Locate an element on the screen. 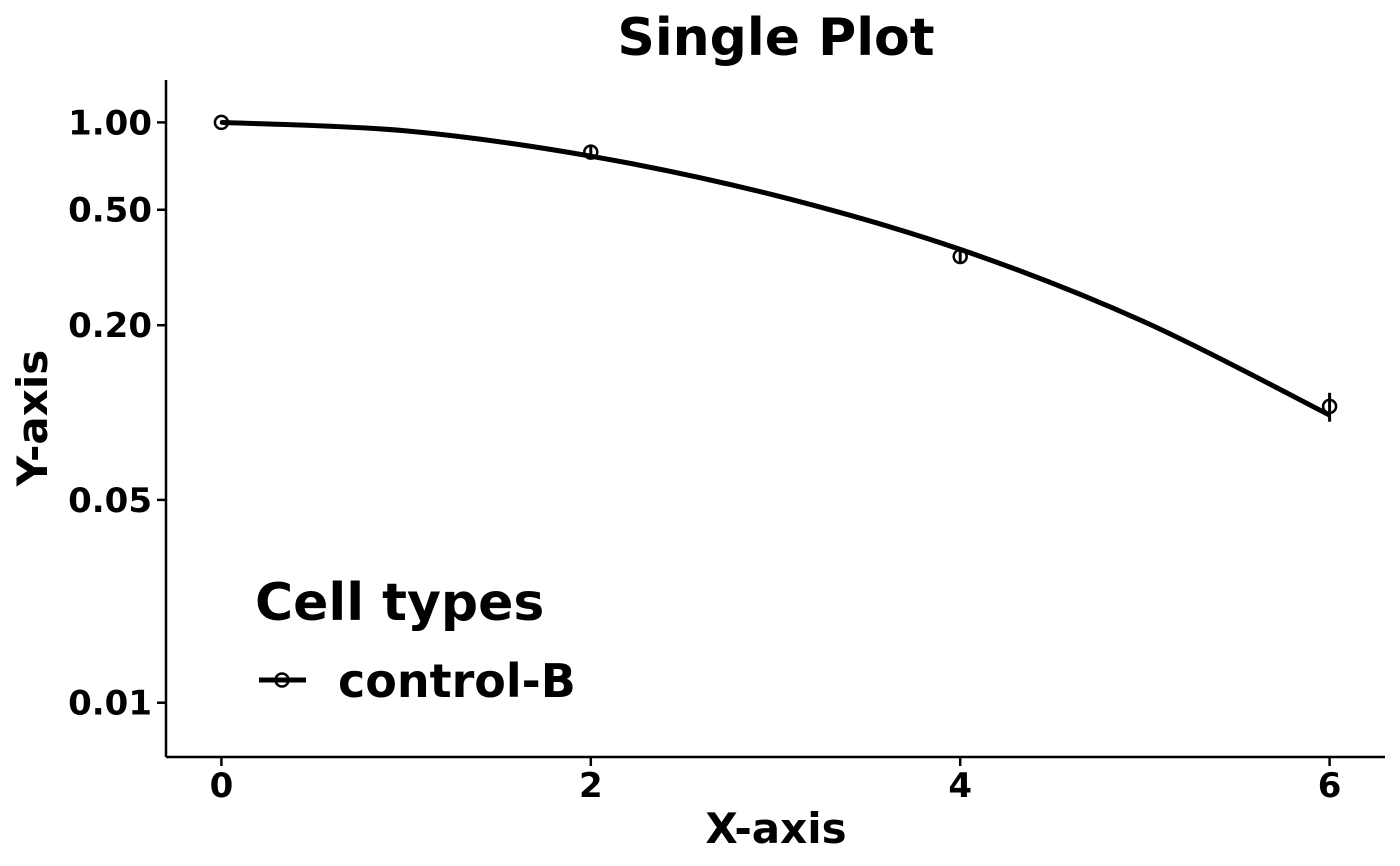 This screenshot has width=1400, height=866. y-tick-label-2: 0.20 is located at coordinates (110, 326).